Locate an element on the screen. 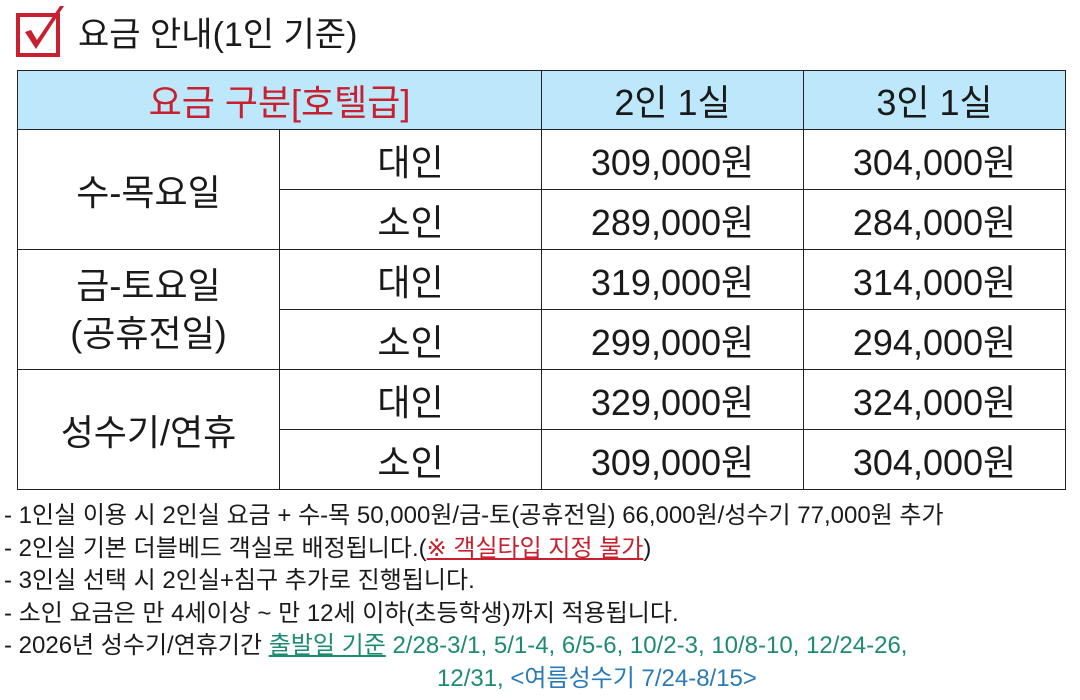 The image size is (1080, 700). note-5-dates-cont: 12/31, is located at coordinates (474, 678).